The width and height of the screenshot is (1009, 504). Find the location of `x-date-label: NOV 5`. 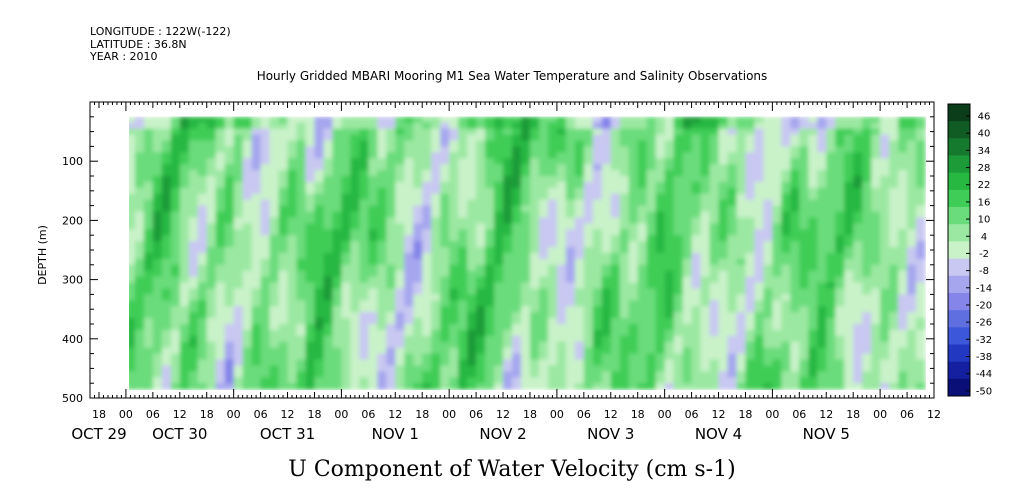

x-date-label: NOV 5 is located at coordinates (826, 434).